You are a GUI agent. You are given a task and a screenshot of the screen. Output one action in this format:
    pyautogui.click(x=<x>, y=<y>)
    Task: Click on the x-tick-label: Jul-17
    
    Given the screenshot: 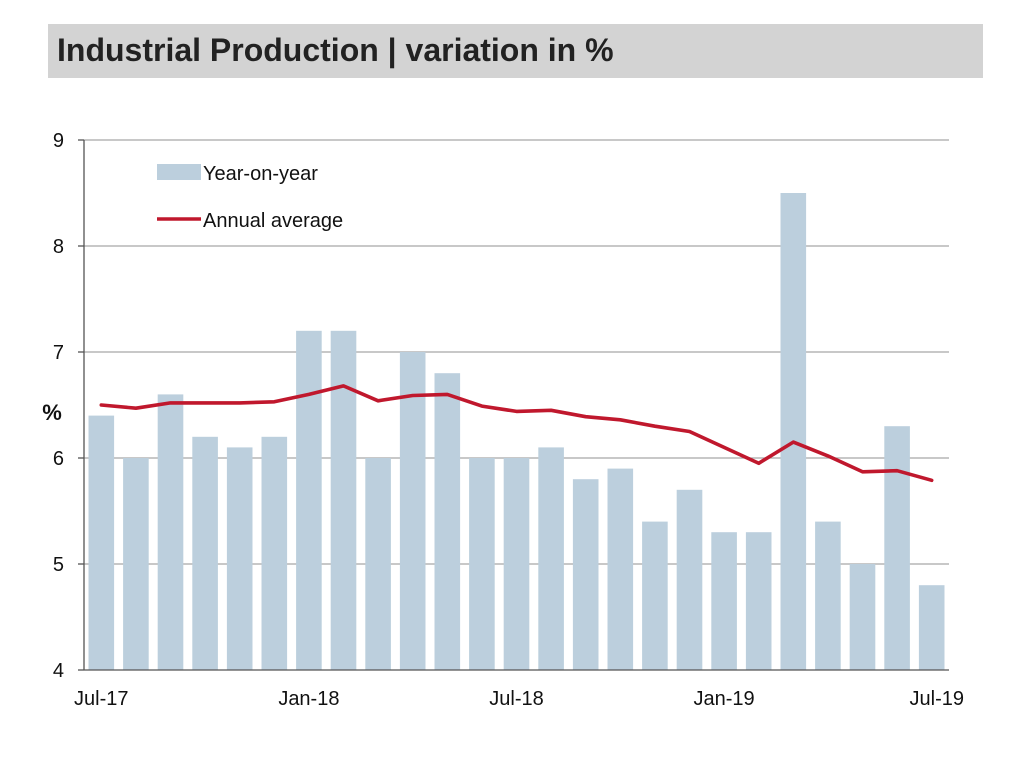 What is the action you would take?
    pyautogui.click(x=101, y=699)
    